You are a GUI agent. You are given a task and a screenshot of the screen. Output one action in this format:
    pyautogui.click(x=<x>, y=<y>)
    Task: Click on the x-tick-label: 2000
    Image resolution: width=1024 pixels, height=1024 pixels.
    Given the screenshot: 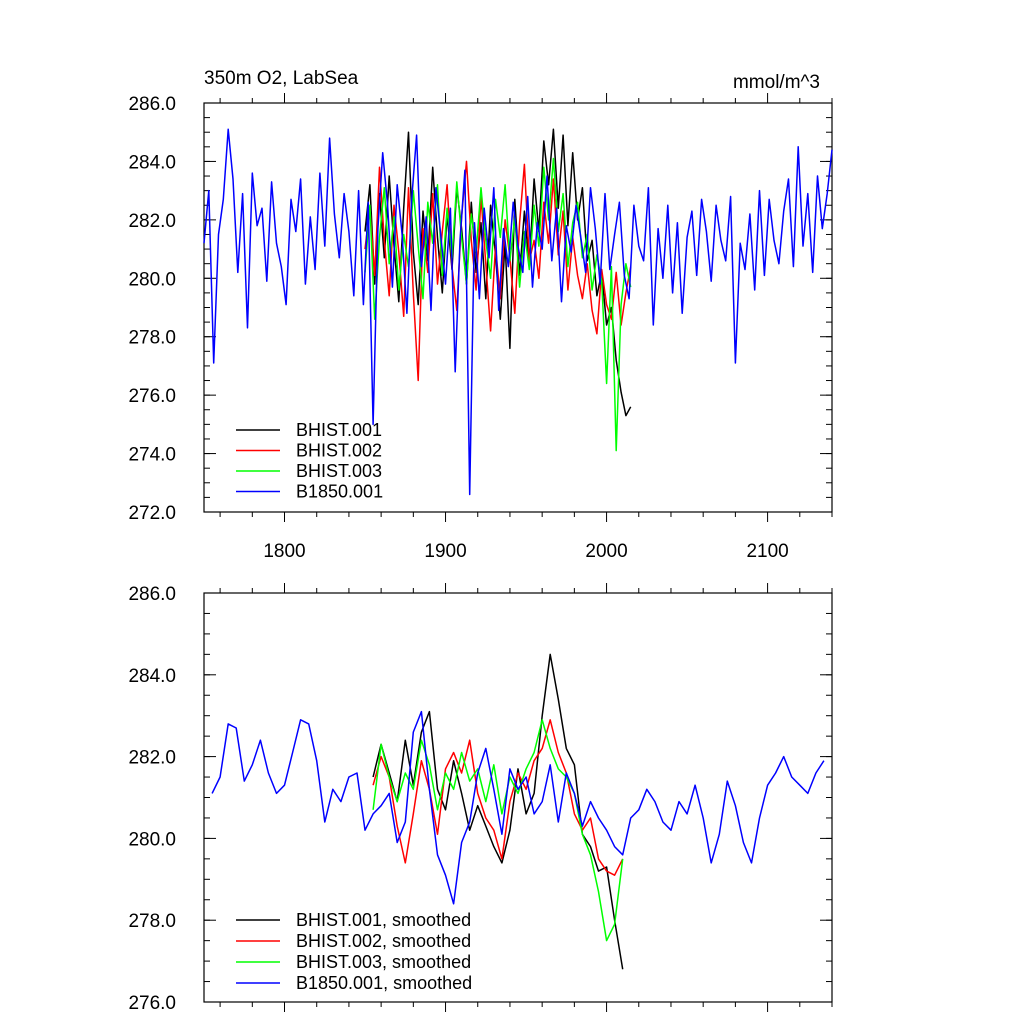 What is the action you would take?
    pyautogui.click(x=606, y=551)
    